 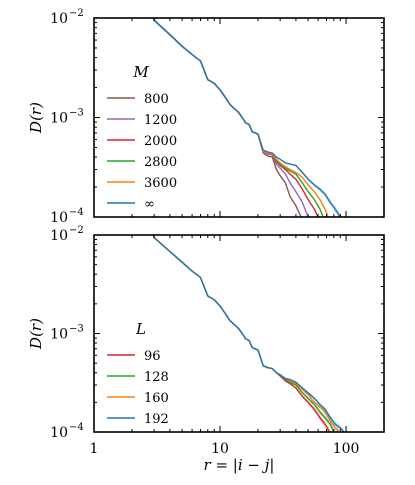 I want to click on legend-entry-label: 2000, so click(x=160, y=141).